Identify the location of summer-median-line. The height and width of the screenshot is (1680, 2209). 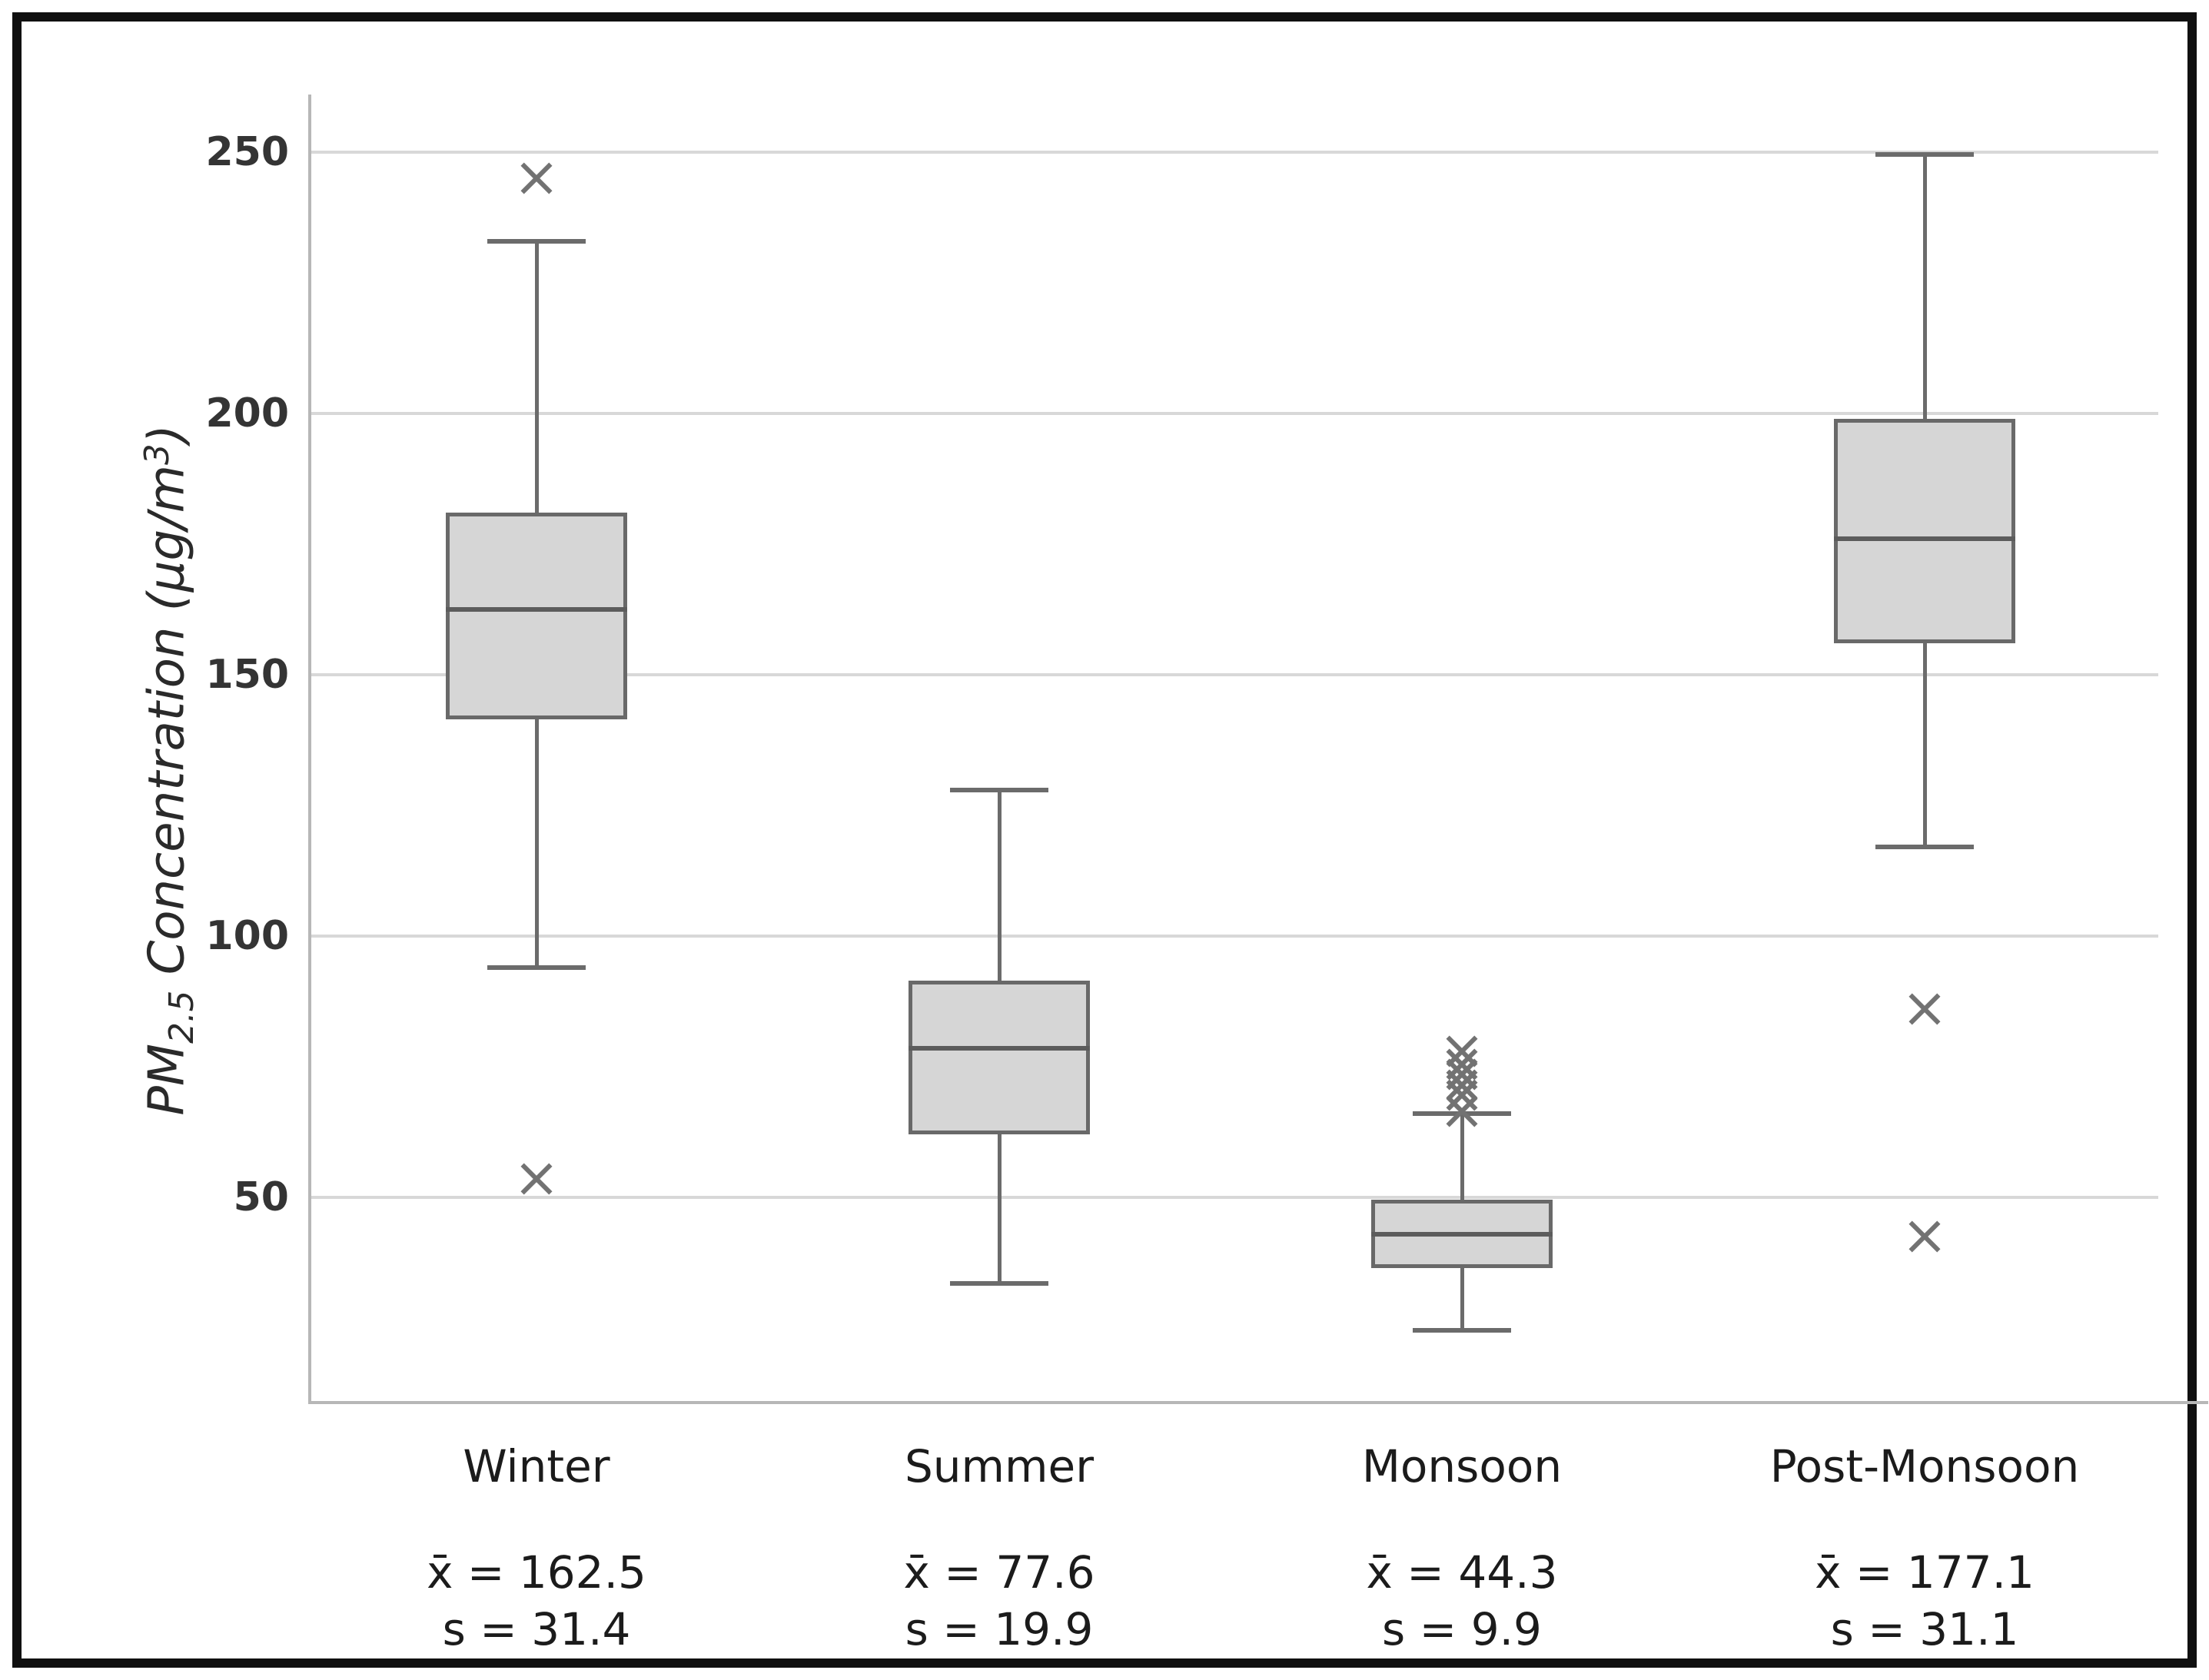
(999, 1048).